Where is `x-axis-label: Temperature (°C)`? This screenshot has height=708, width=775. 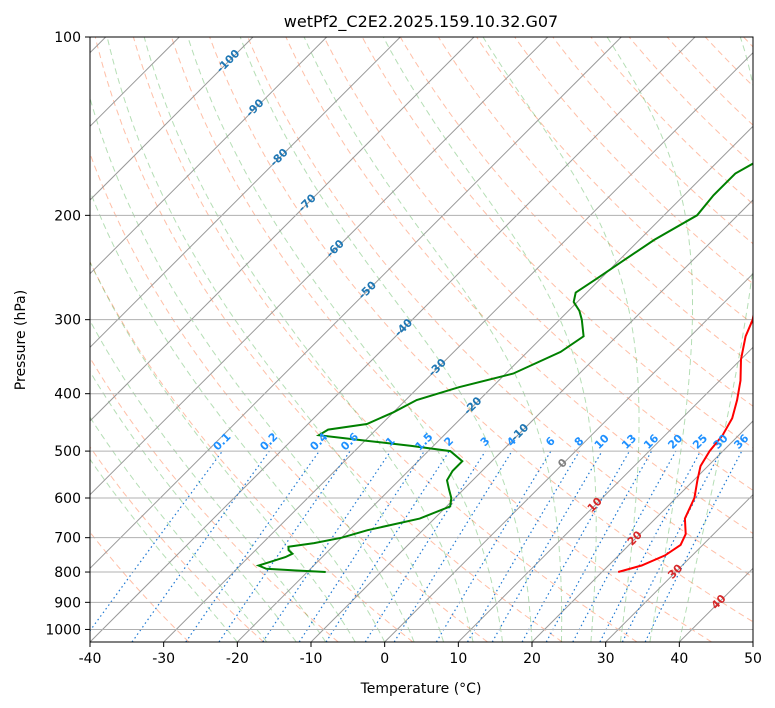 x-axis-label: Temperature (°C) is located at coordinates (421, 689).